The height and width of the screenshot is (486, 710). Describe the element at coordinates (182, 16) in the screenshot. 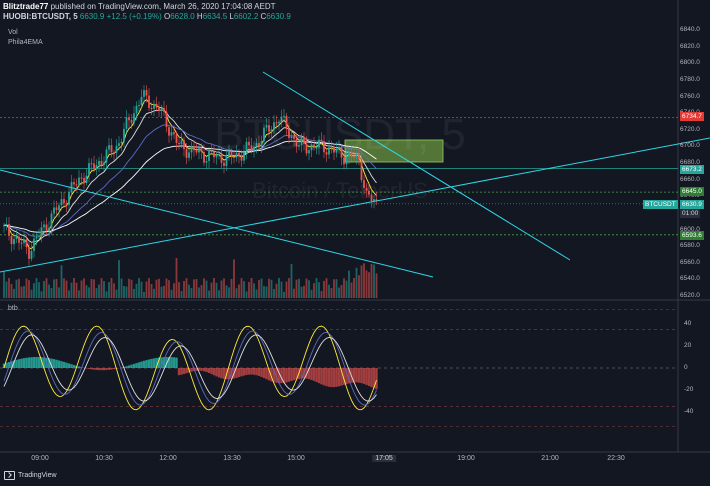

I see `ohlc-open: 6628.0` at that location.